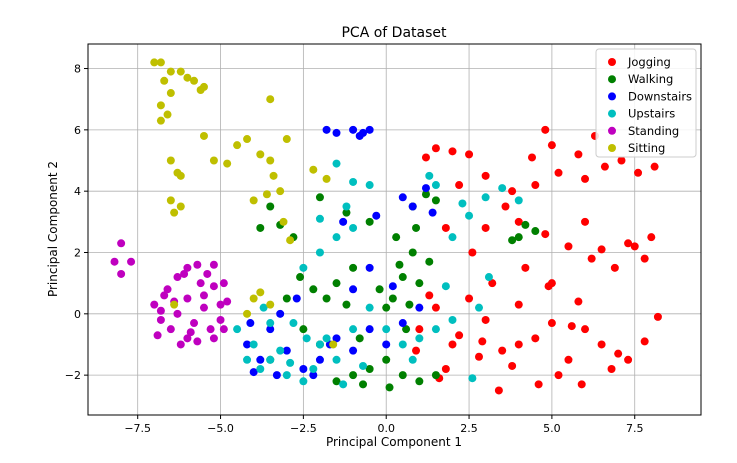 This screenshot has width=737, height=463. I want to click on x-tick-label: 5.0, so click(552, 428).